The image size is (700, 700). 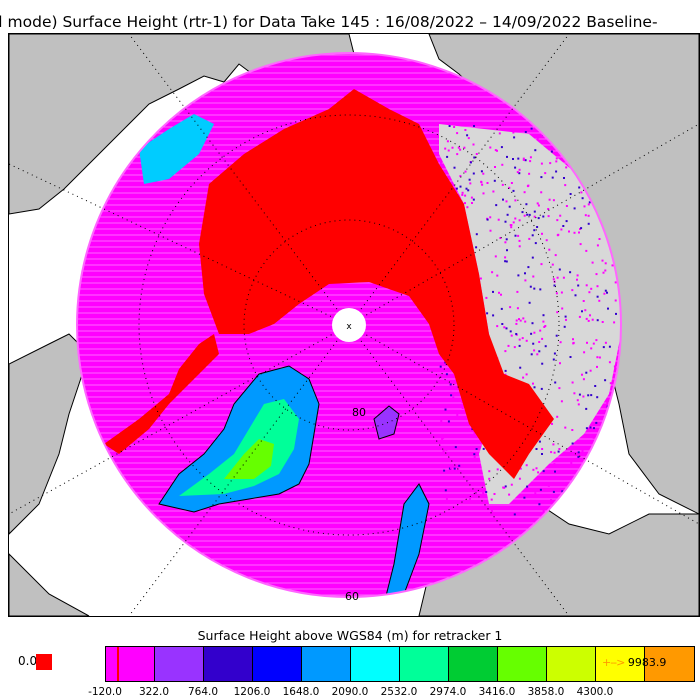 I want to click on land-scandinavia, so click(x=49, y=434).